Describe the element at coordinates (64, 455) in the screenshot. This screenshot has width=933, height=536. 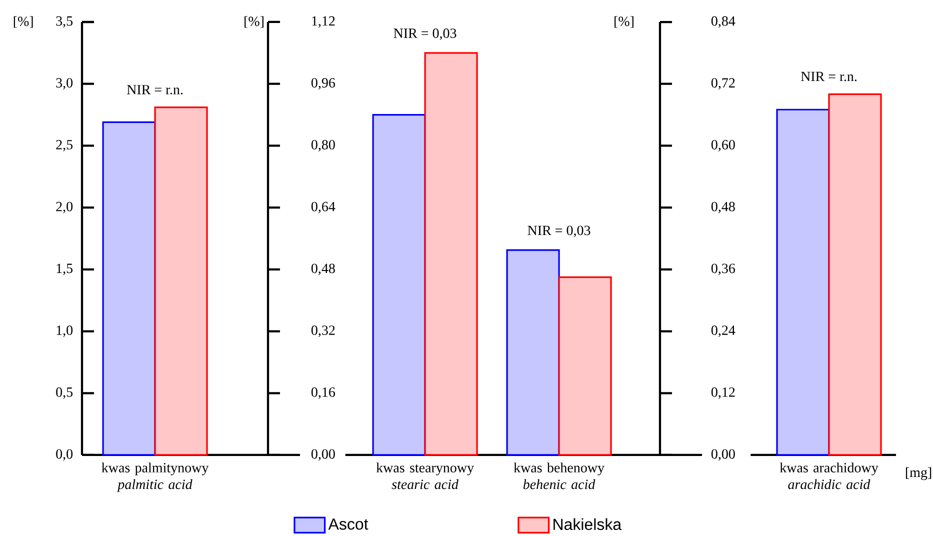
I see `y-tick-label: 0,0` at that location.